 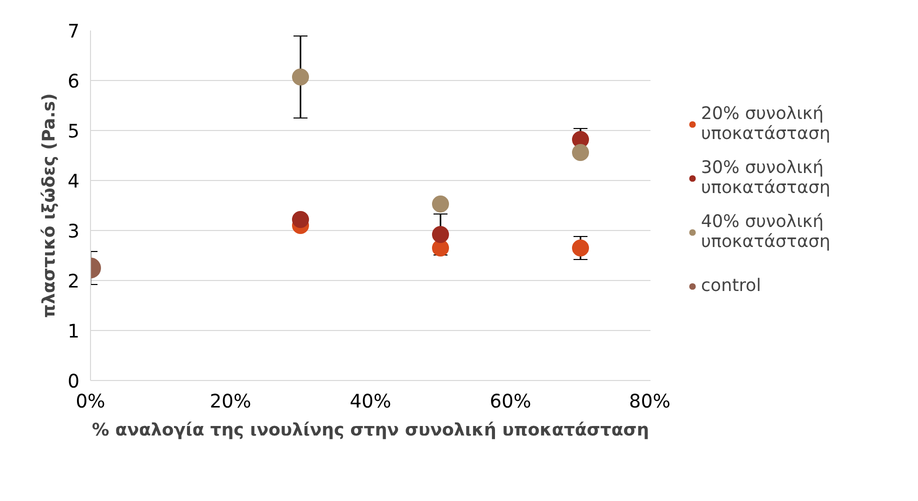 I want to click on x-tick-label: 20%, so click(x=231, y=402).